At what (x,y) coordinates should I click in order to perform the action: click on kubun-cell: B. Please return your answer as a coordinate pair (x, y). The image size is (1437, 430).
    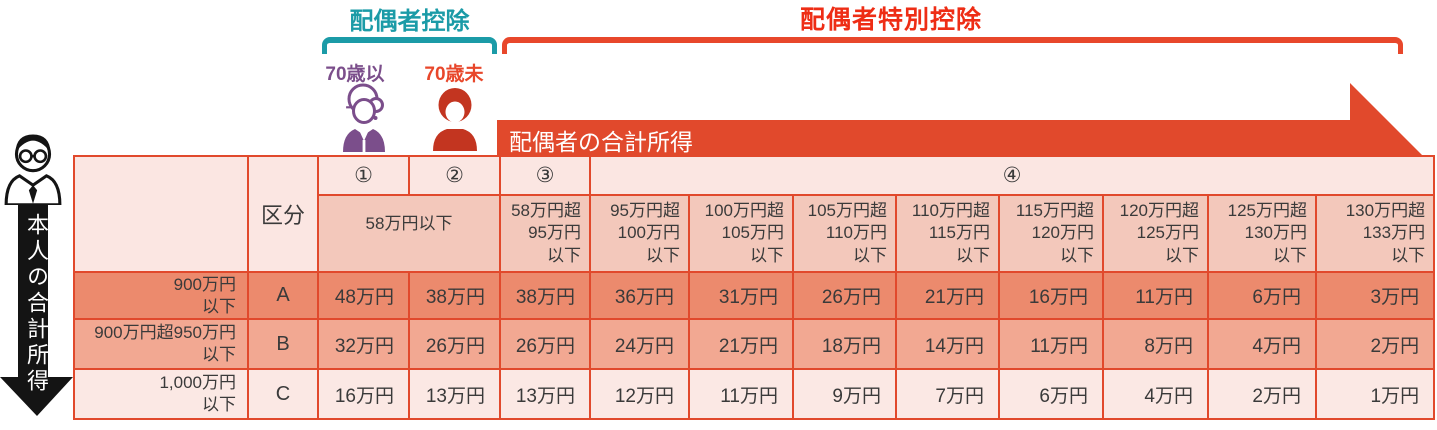
    Looking at the image, I should click on (283, 344).